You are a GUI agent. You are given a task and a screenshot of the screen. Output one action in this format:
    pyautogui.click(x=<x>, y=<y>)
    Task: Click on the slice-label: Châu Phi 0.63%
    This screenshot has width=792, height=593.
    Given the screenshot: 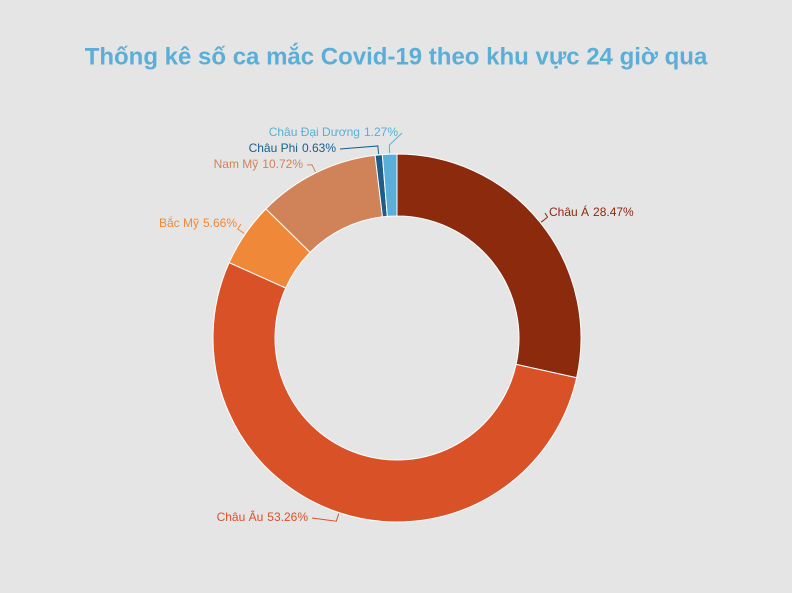 What is the action you would take?
    pyautogui.click(x=293, y=148)
    